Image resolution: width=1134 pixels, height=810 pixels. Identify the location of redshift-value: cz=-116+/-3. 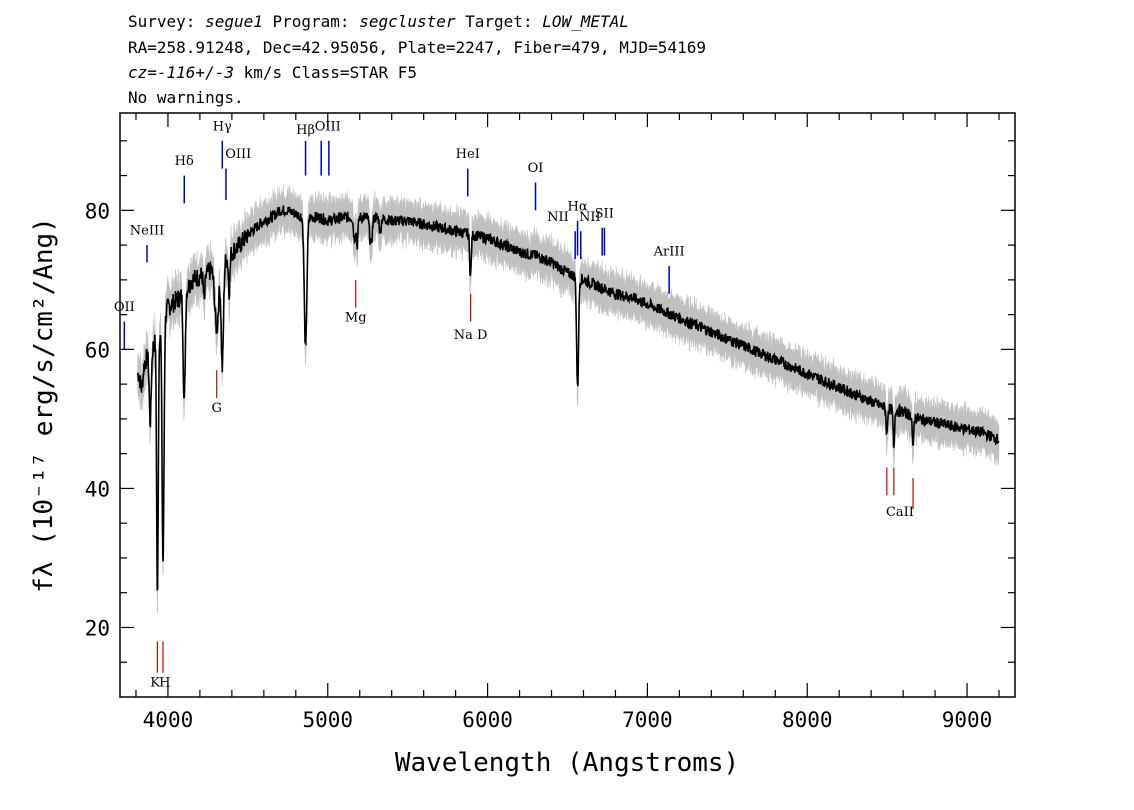
(181, 72).